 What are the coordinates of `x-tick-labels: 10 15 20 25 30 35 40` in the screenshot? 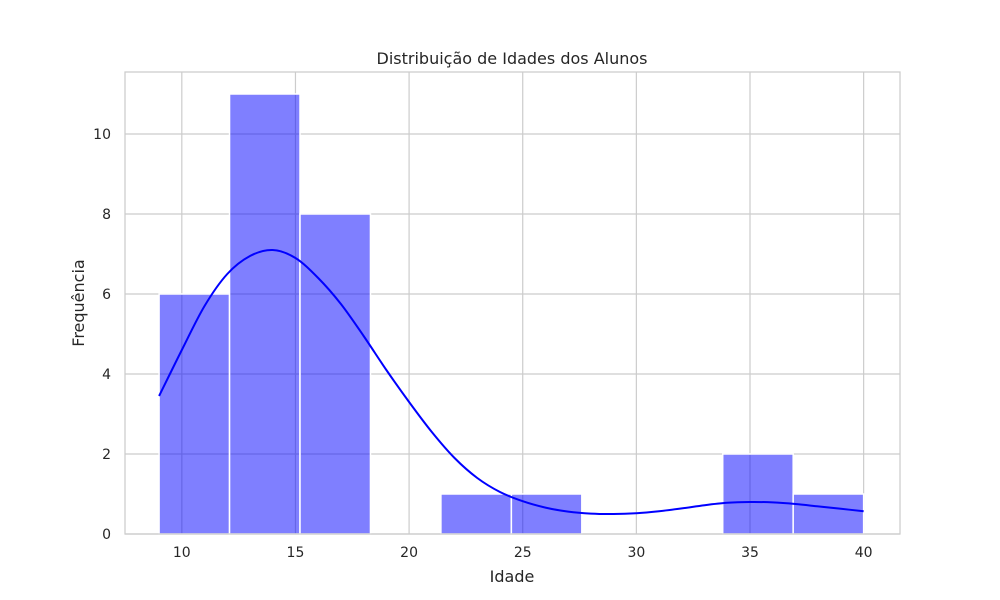 It's located at (523, 553).